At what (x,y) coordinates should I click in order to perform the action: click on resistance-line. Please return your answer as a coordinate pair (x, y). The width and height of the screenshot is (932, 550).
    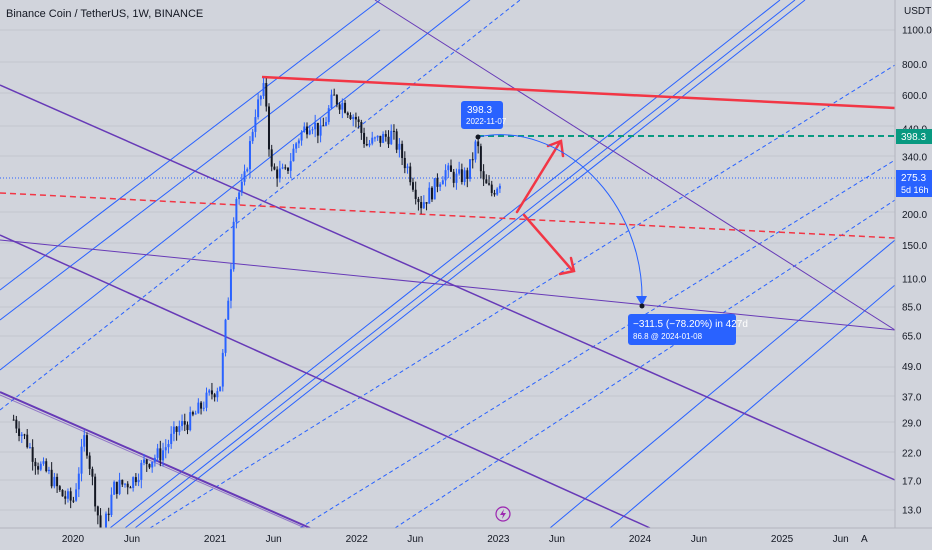
    Looking at the image, I should click on (578, 92).